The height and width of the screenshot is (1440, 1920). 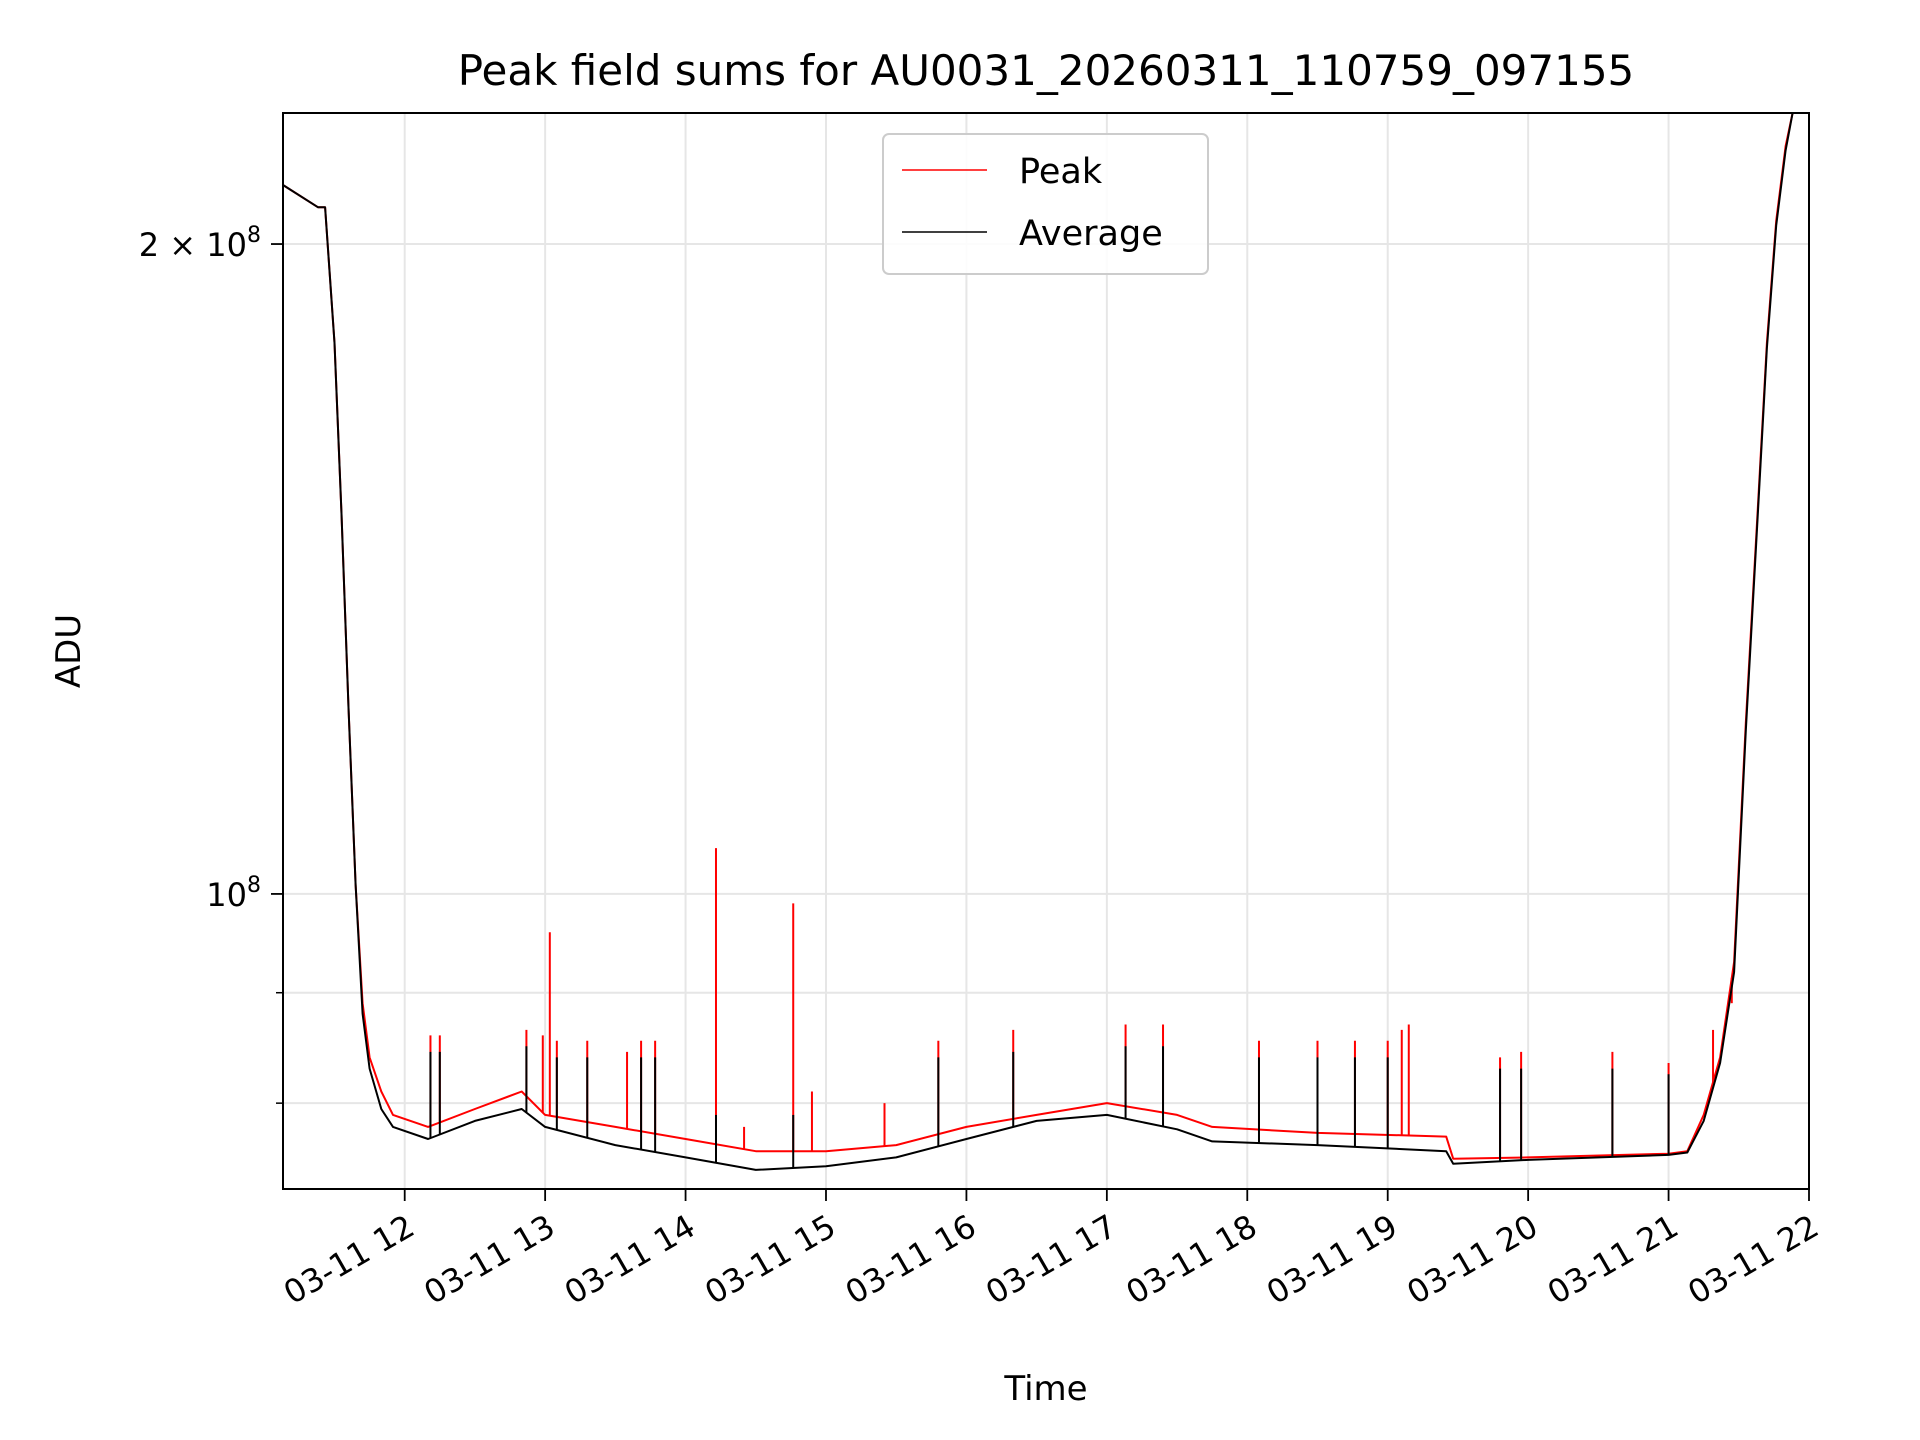 I want to click on x-tick-label: 03-11 14, so click(x=630, y=1259).